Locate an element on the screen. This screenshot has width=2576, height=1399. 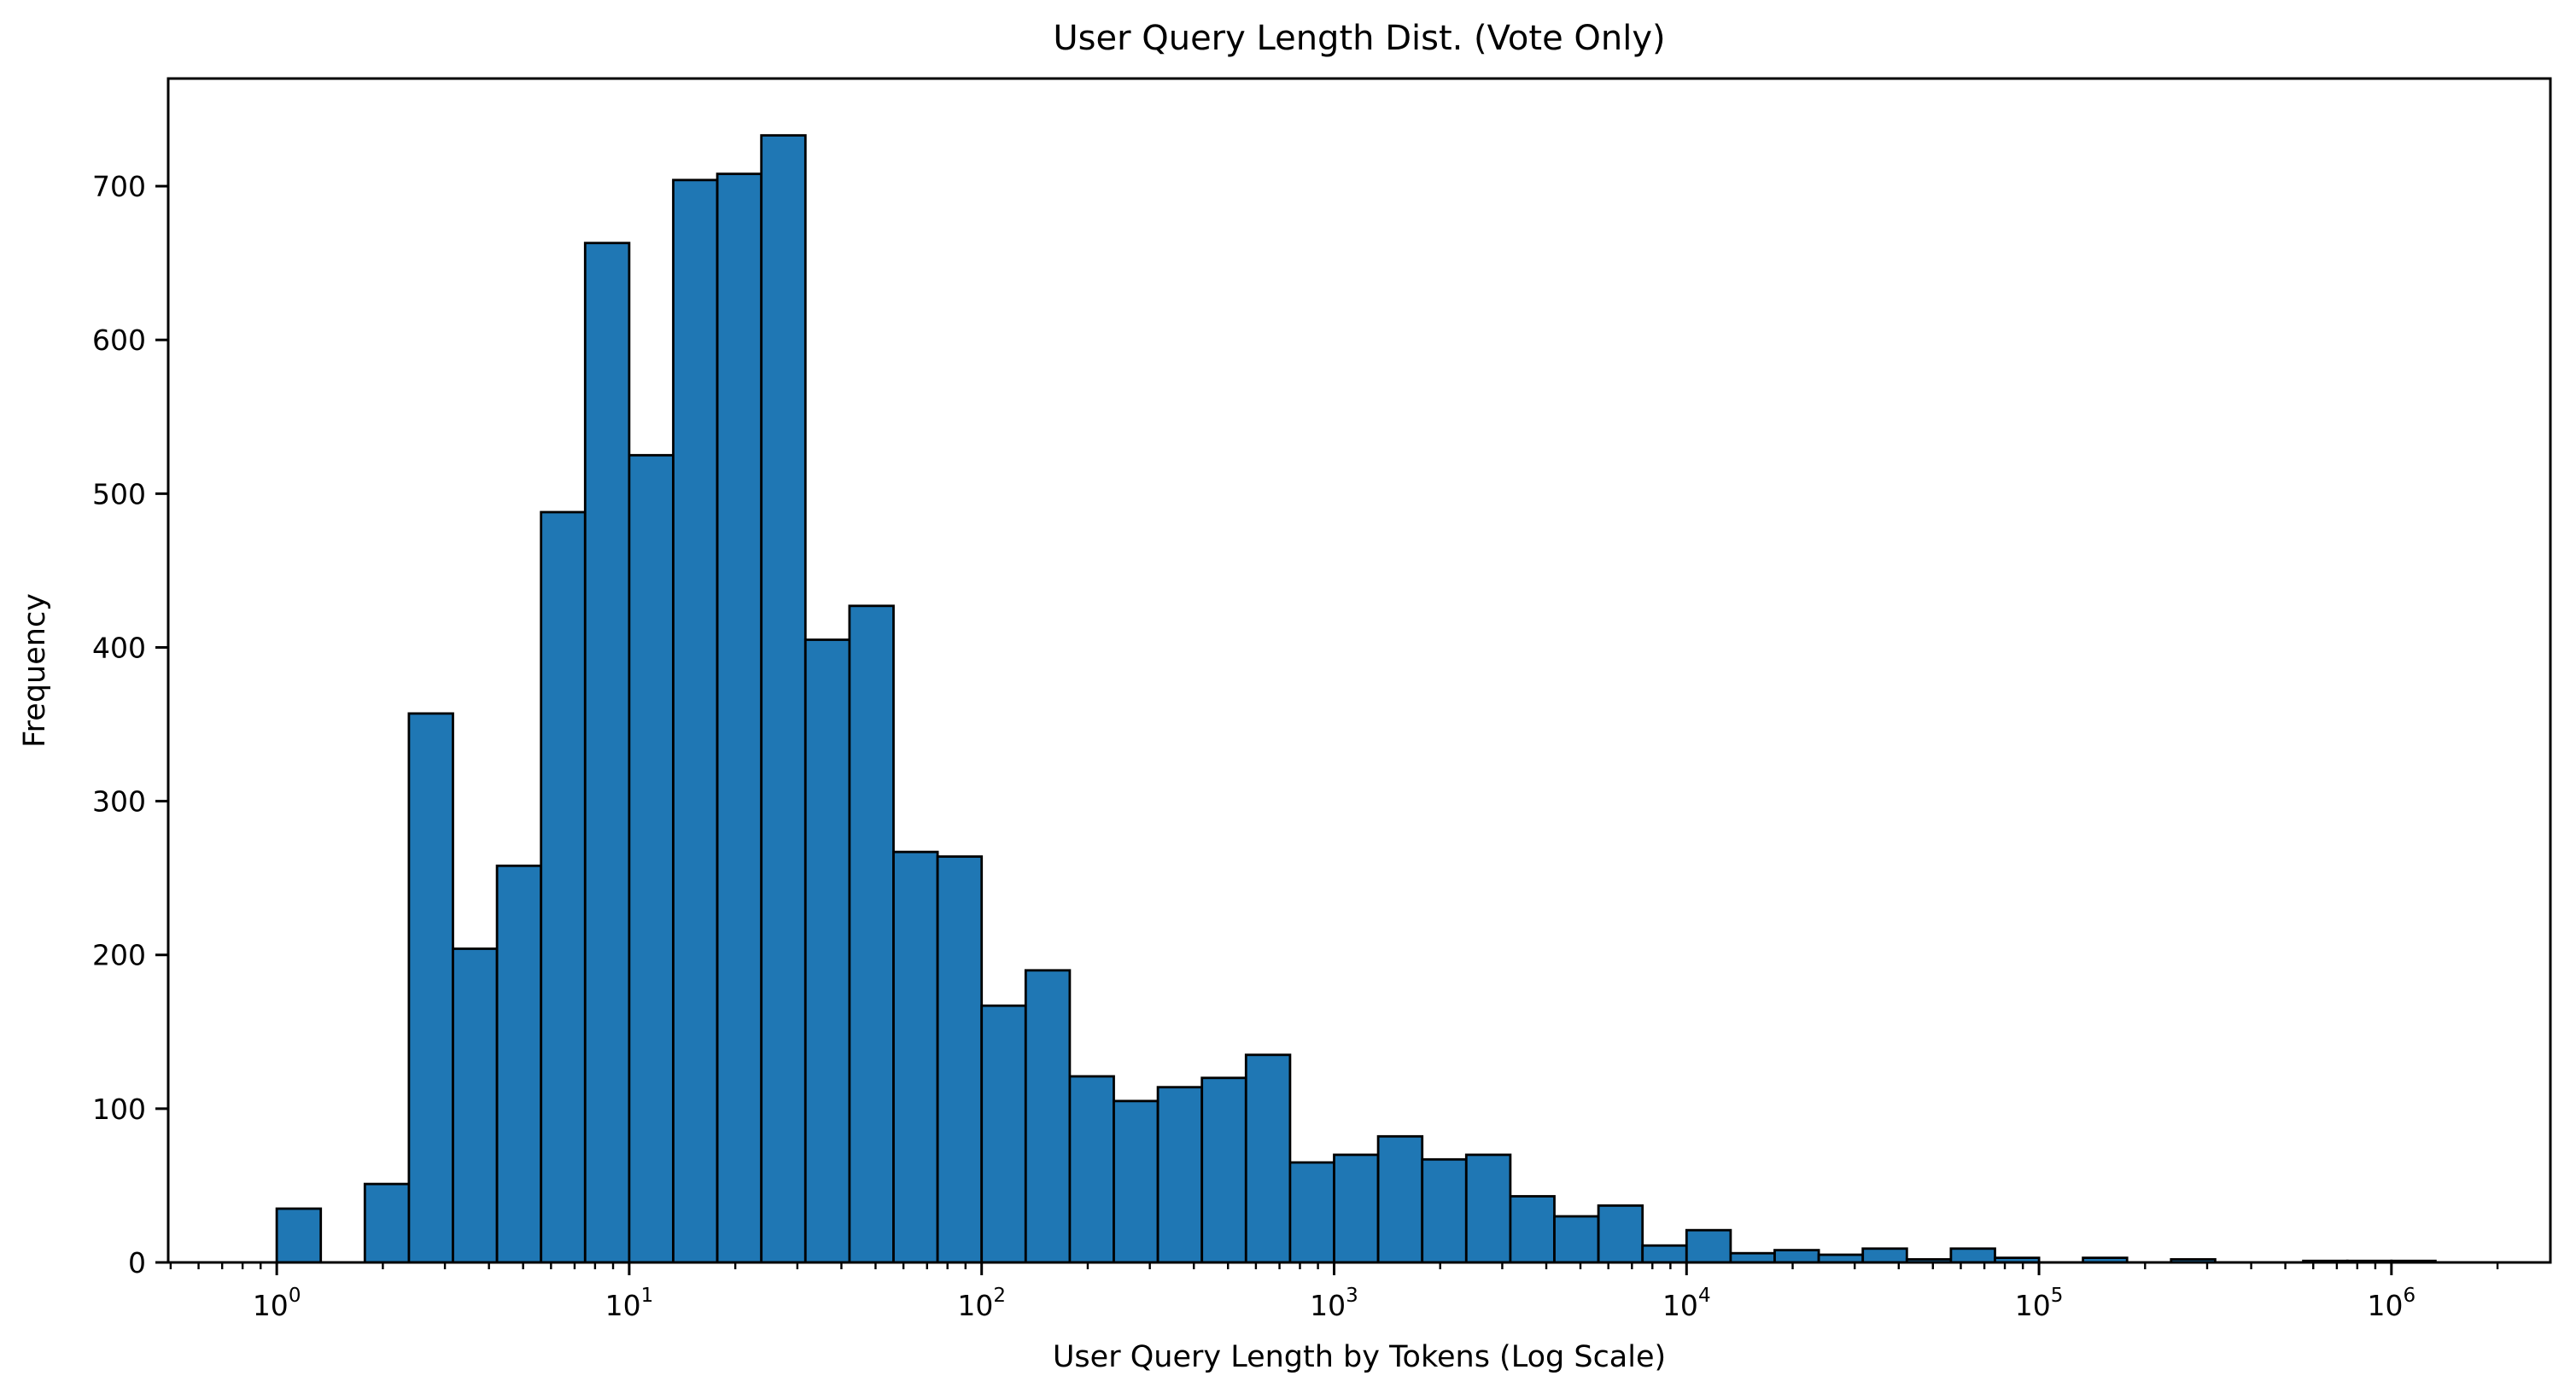
x-tick-label: 10³ is located at coordinates (1334, 1303).